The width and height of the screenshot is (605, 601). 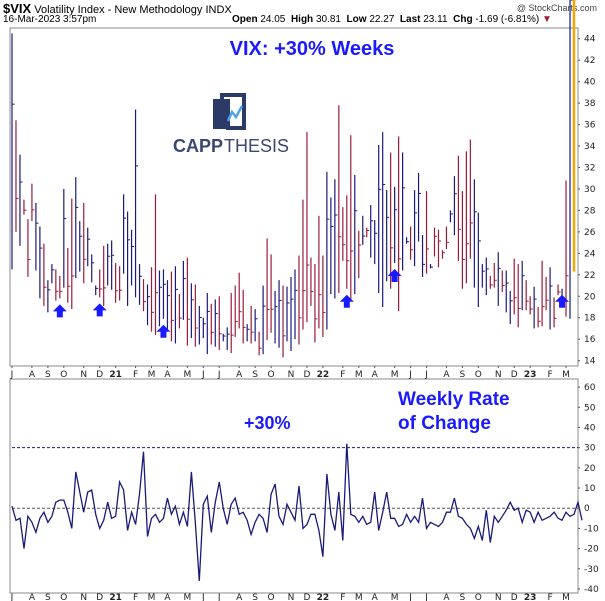 I want to click on exchange: INDX, so click(x=218, y=10).